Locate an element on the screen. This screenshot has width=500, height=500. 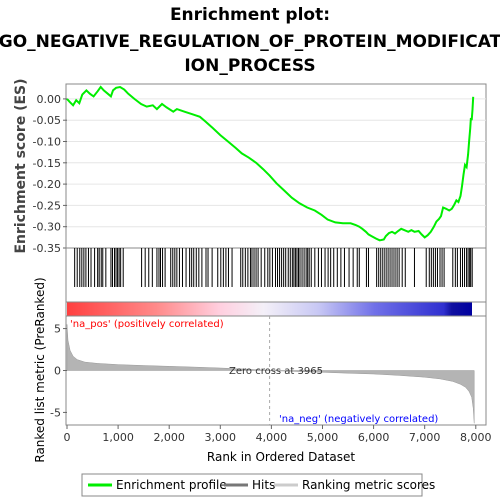
es-y-tick-label: -0.25 is located at coordinates (47, 205).